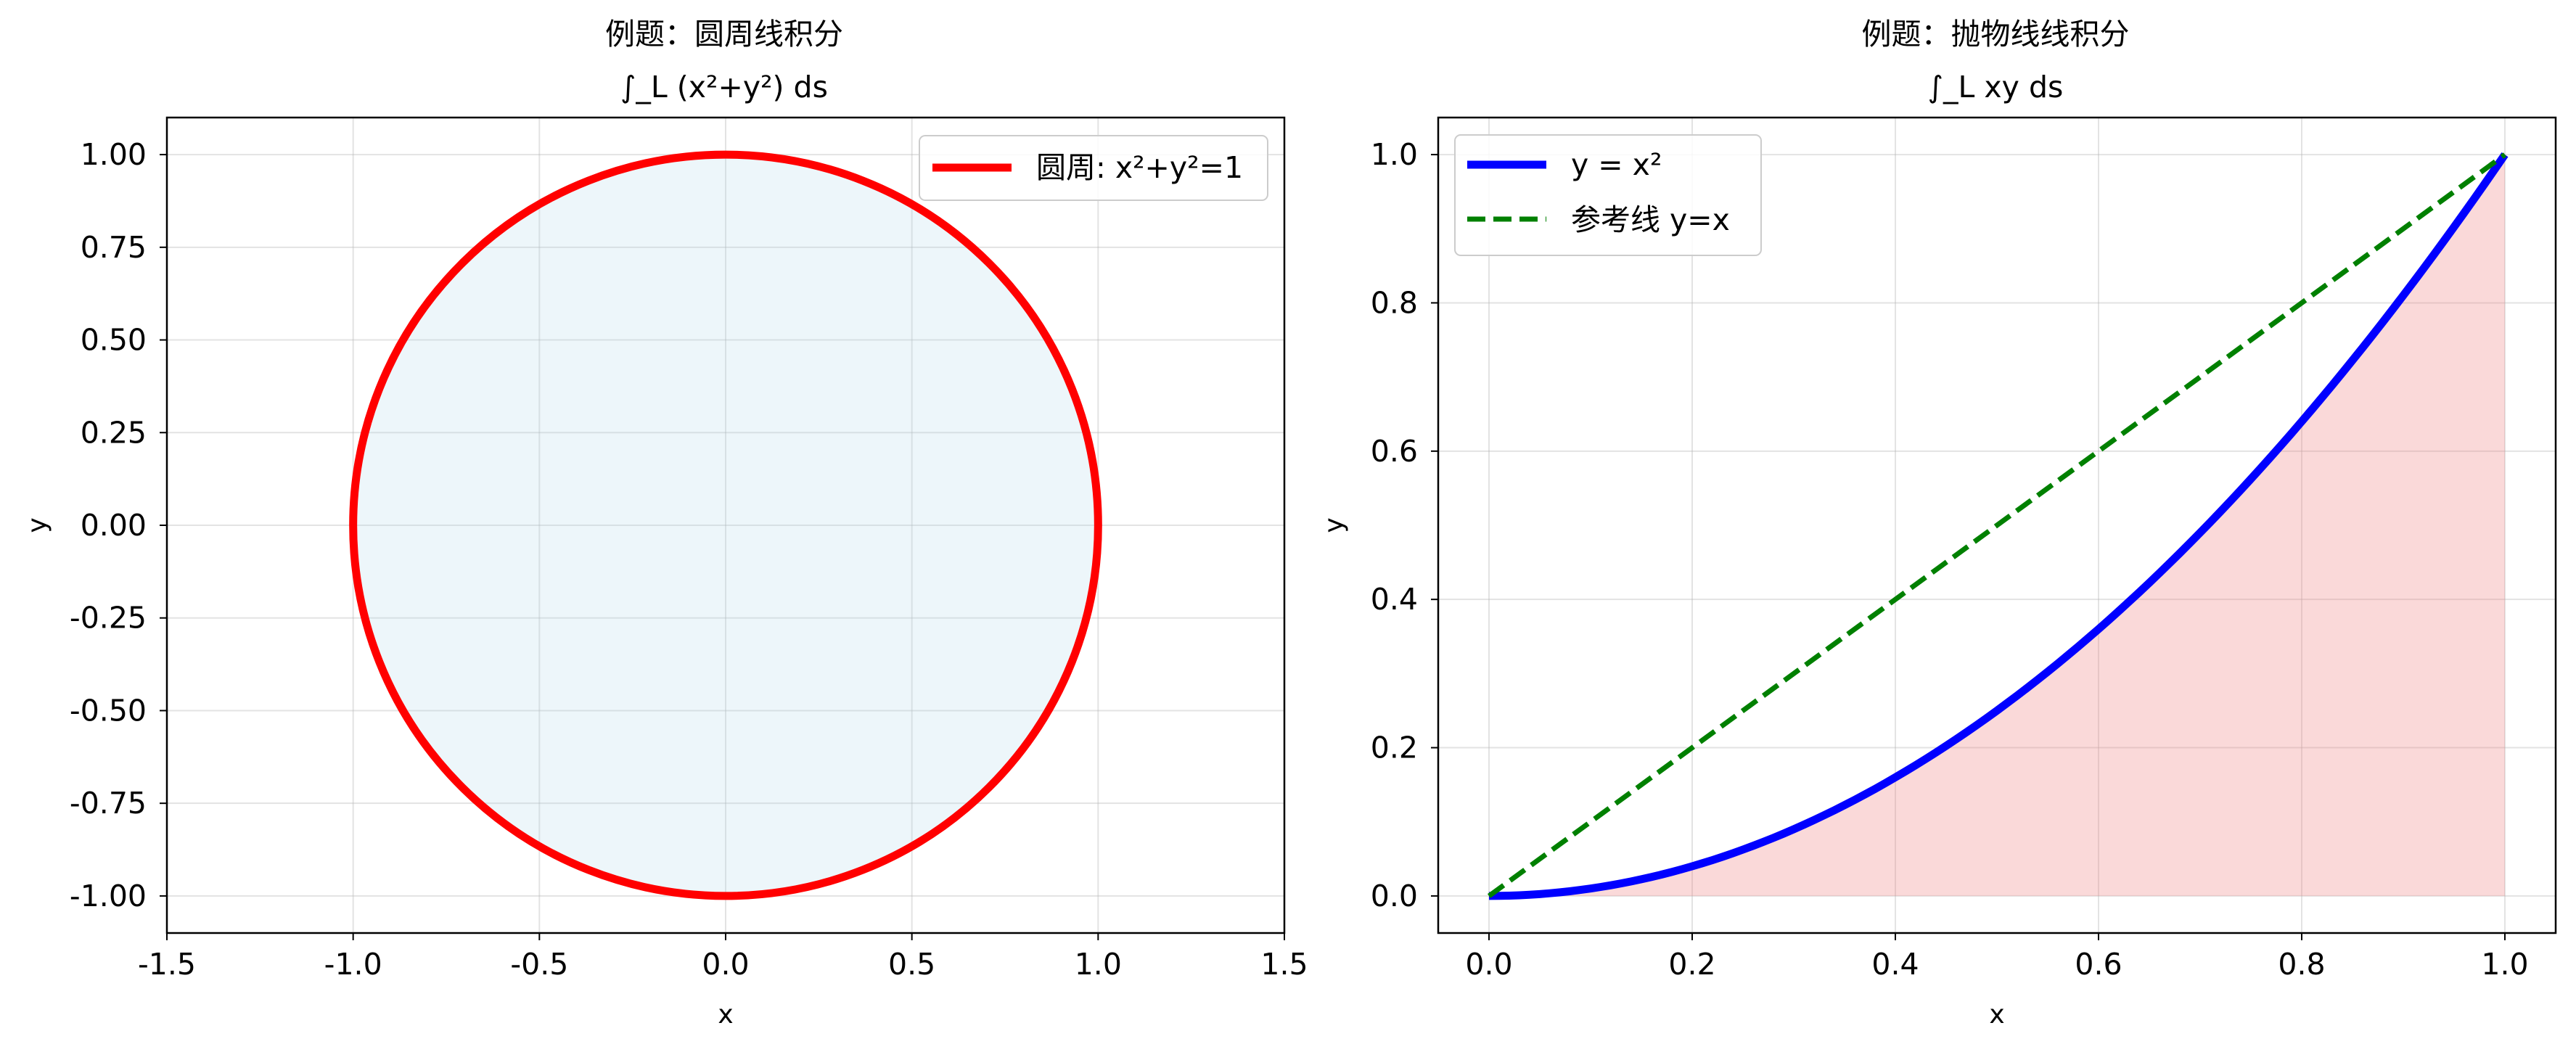 Image resolution: width=2576 pixels, height=1052 pixels. What do you see at coordinates (2098, 965) in the screenshot?
I see `x-tick-label: 0.6` at bounding box center [2098, 965].